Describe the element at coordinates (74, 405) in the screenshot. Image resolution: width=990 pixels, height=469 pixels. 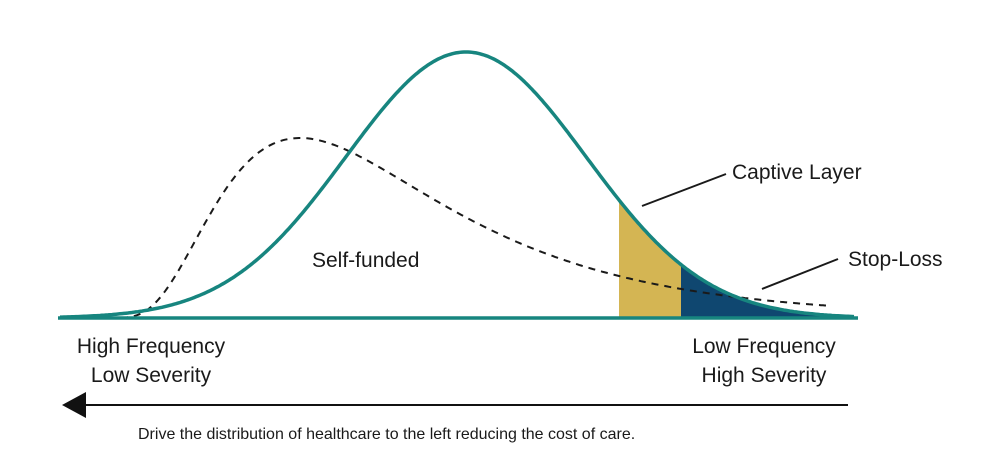
I see `direction-arrow-head-icon` at that location.